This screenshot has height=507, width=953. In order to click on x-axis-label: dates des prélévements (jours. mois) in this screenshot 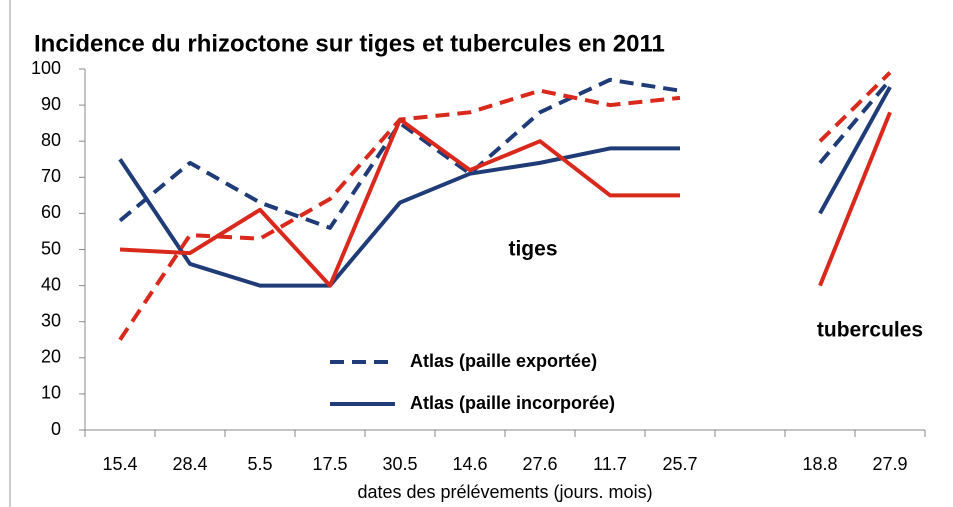, I will do `click(504, 492)`.